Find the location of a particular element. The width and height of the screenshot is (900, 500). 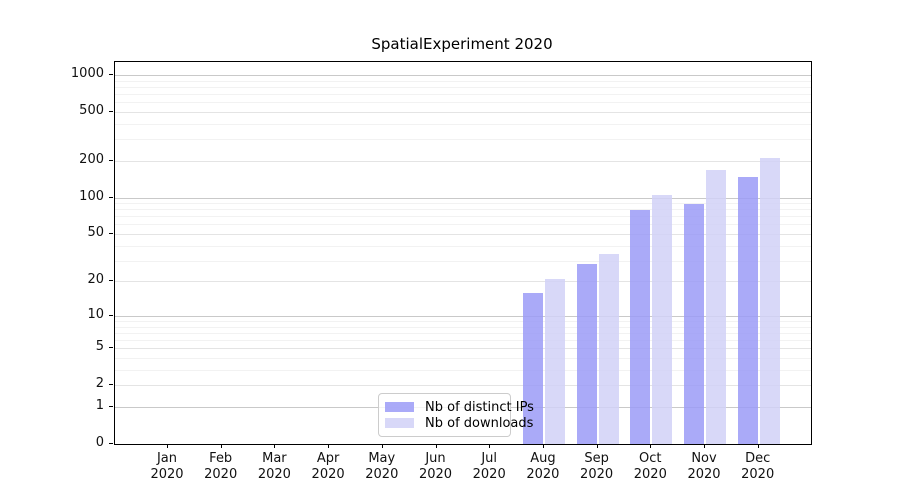

y-tick-label: 100 is located at coordinates (91, 196).